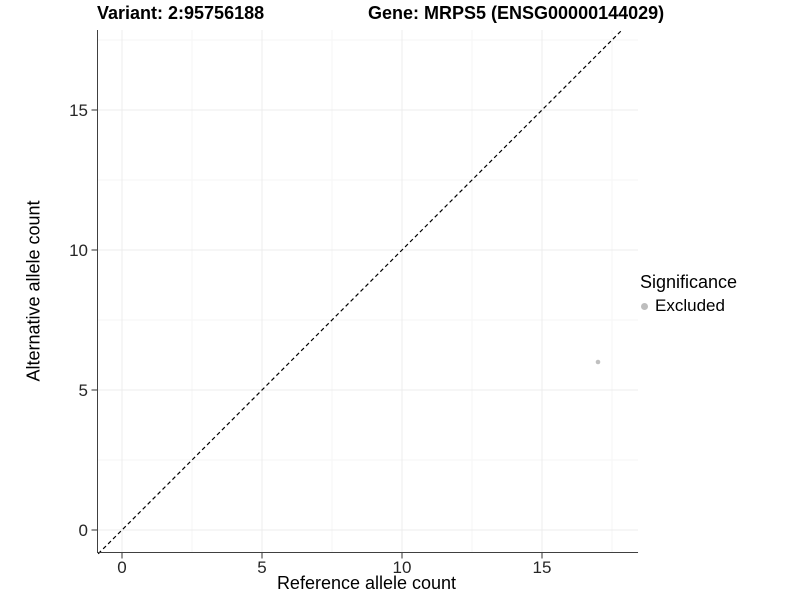 Image resolution: width=800 pixels, height=600 pixels. Describe the element at coordinates (181, 13) in the screenshot. I see `plot-title-variant: Variant: 2:95756188` at that location.